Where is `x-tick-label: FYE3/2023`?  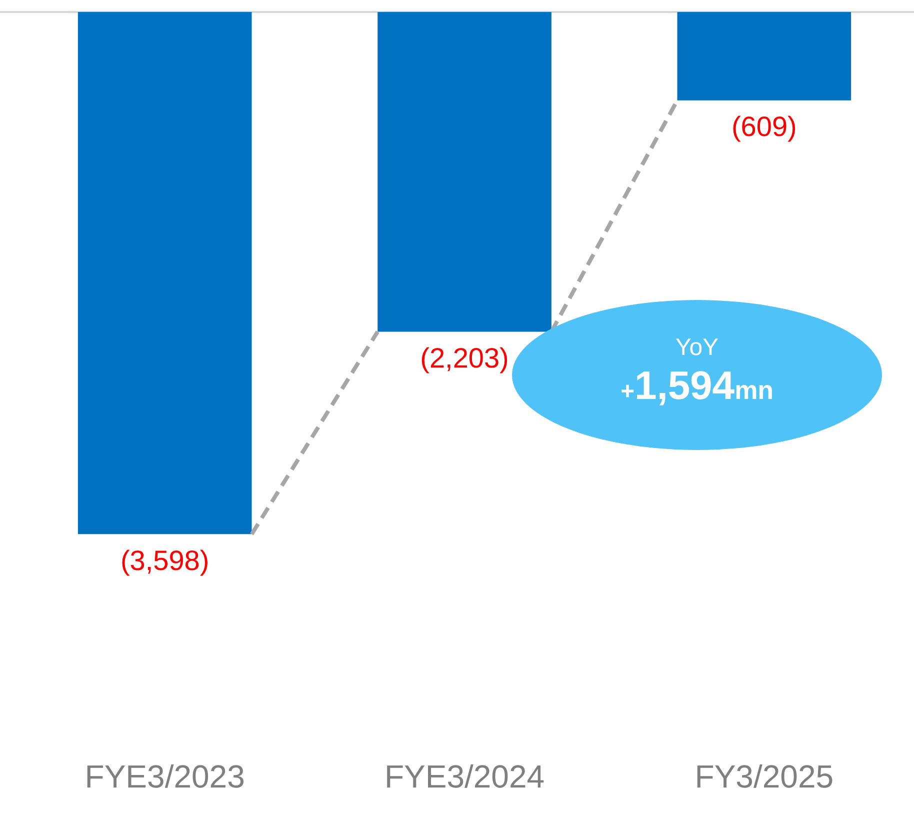
x-tick-label: FYE3/2023 is located at coordinates (164, 776).